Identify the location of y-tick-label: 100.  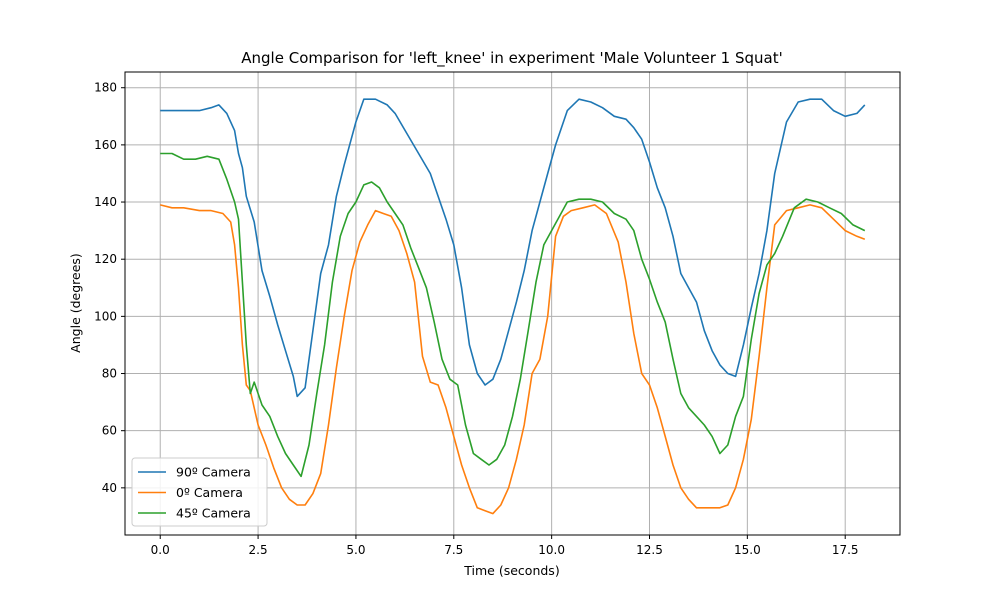
(105, 316).